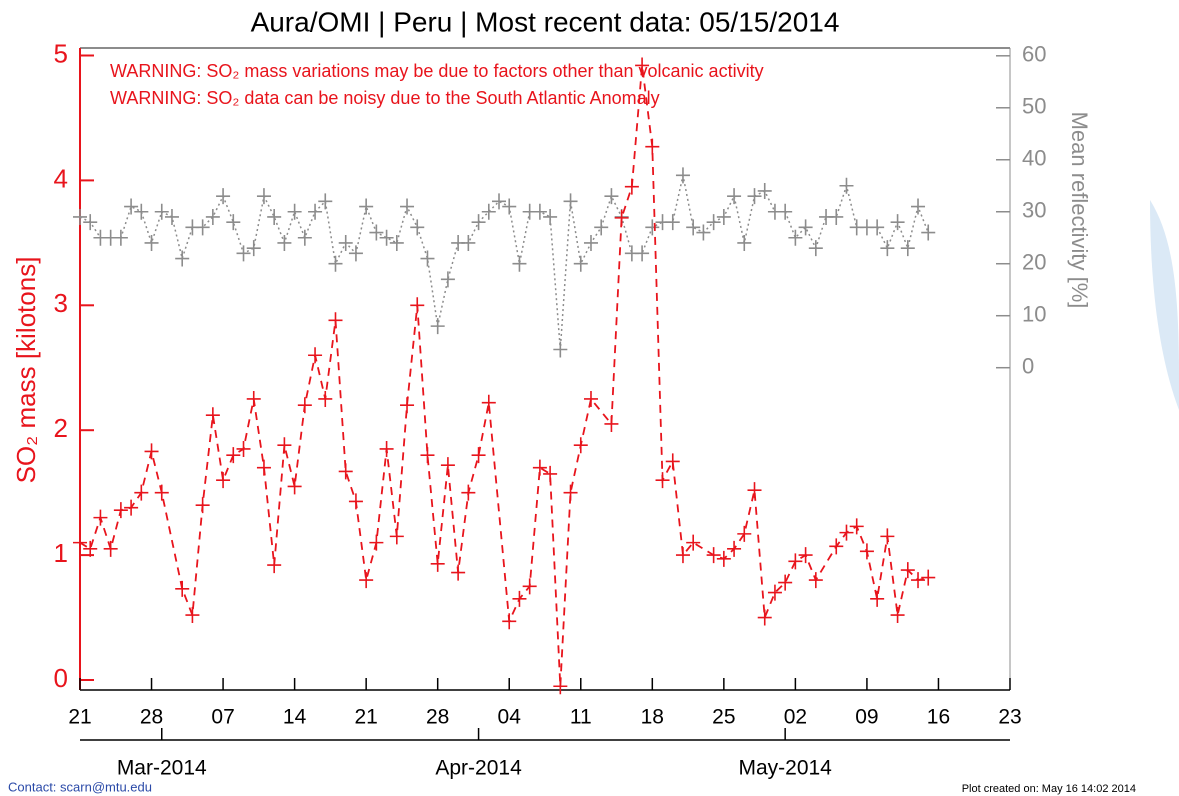 This screenshot has width=1179, height=796. I want to click on y-tick-label: 3, so click(61, 303).